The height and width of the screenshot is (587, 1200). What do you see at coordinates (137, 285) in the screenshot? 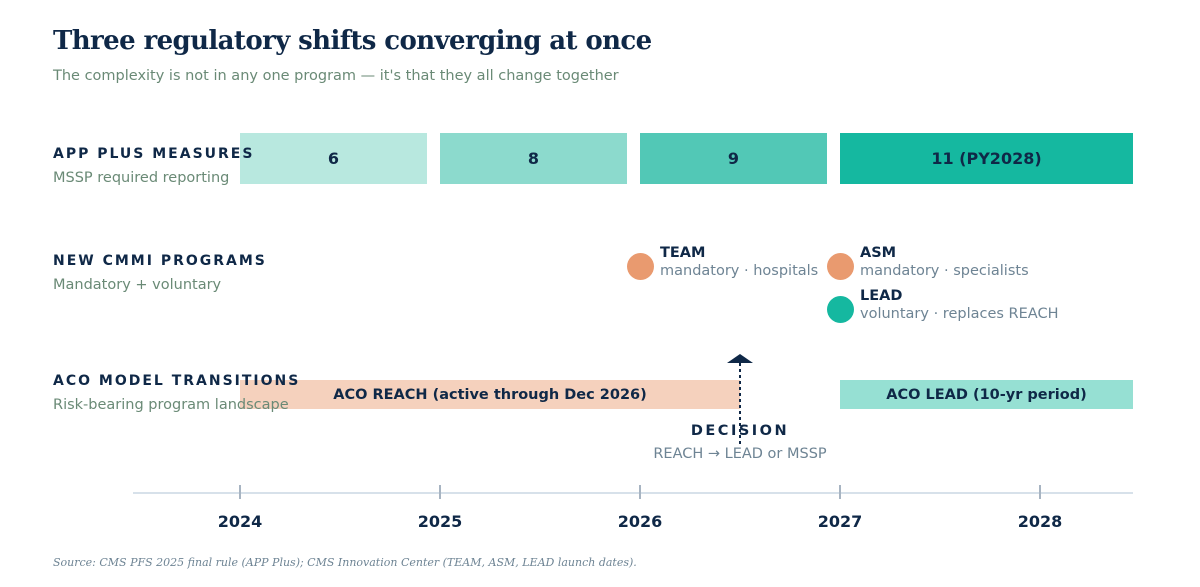
I see `row-sub-new-cmmi-programs: Mandatory + voluntary` at bounding box center [137, 285].